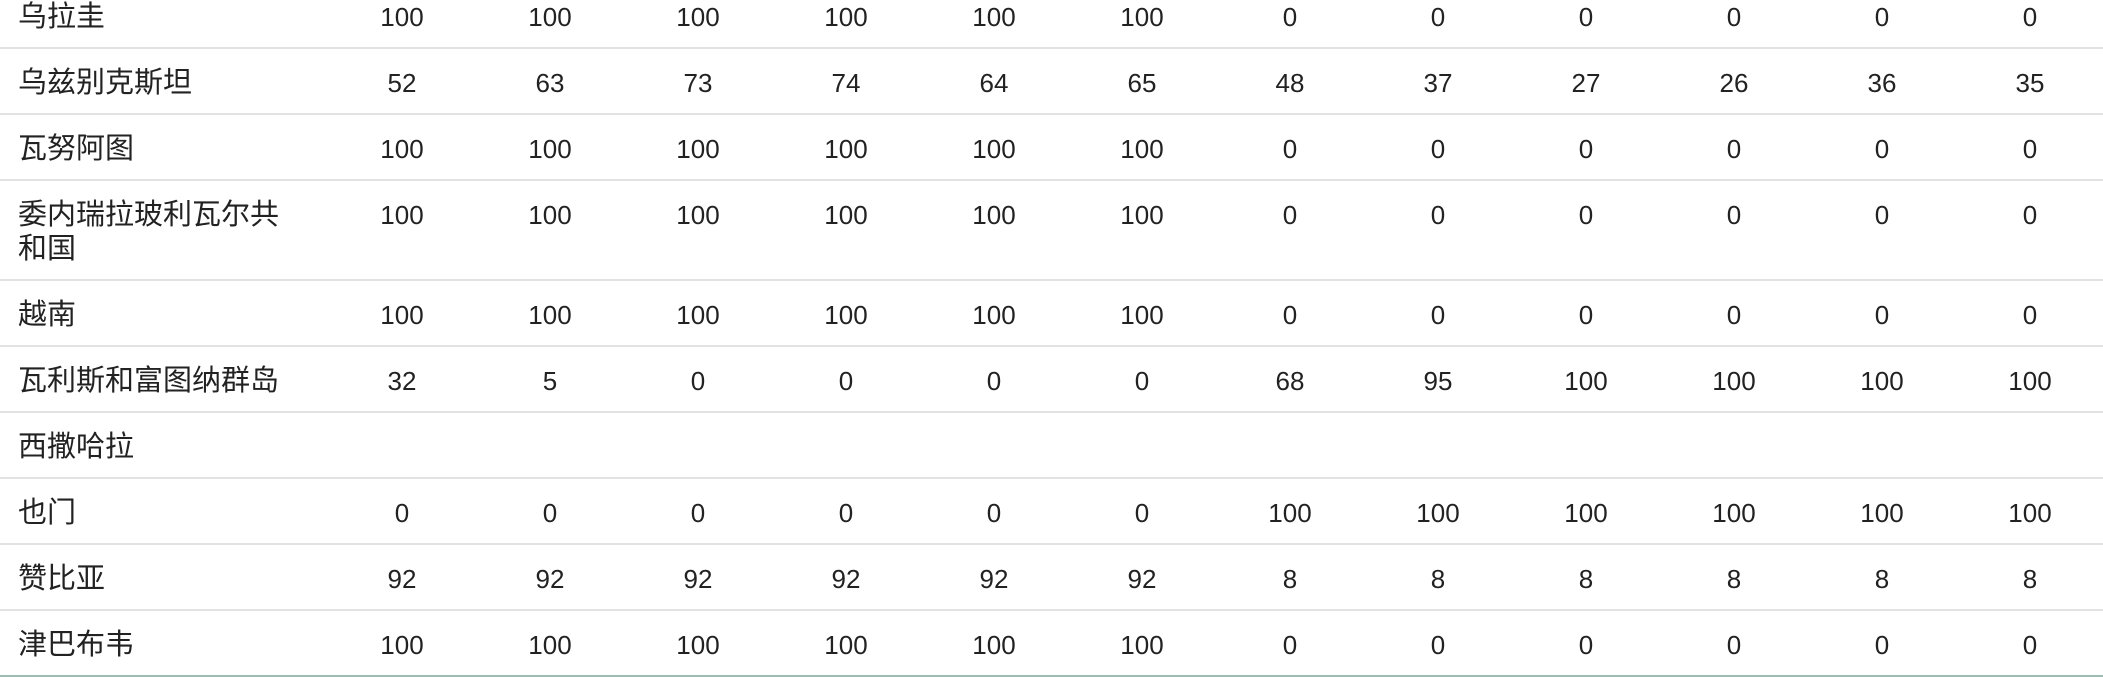 Image resolution: width=2103 pixels, height=677 pixels. I want to click on table-row: 瓦努阿图 100 100 100 100 100 100 0 0 0 0 0 0, so click(1051, 147).